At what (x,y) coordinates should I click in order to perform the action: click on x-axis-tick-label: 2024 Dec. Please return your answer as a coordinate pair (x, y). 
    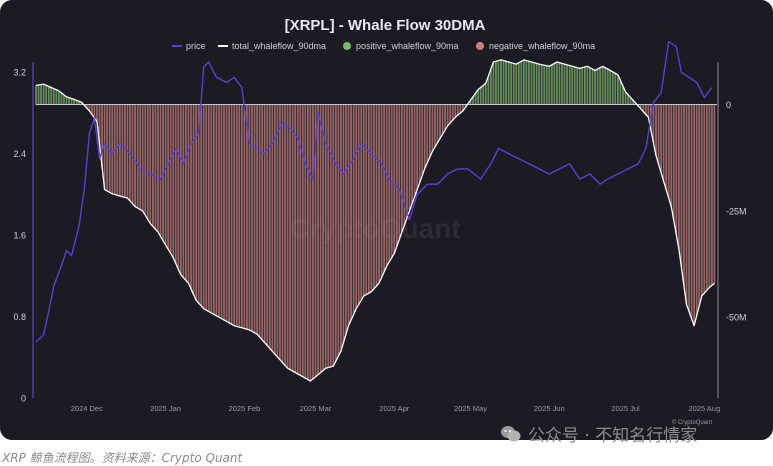
    Looking at the image, I should click on (87, 408).